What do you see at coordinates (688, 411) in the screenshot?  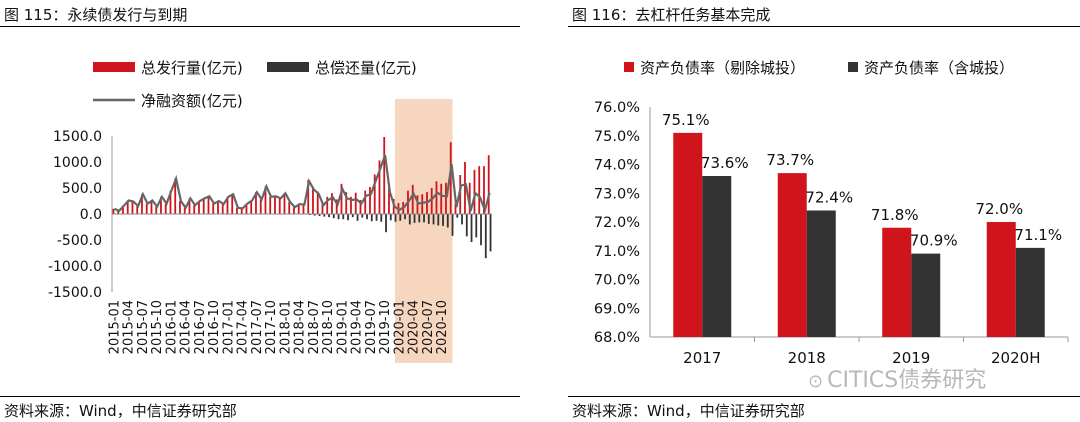 I see `right-source: 资料来源：Wind，中信证券研究部` at bounding box center [688, 411].